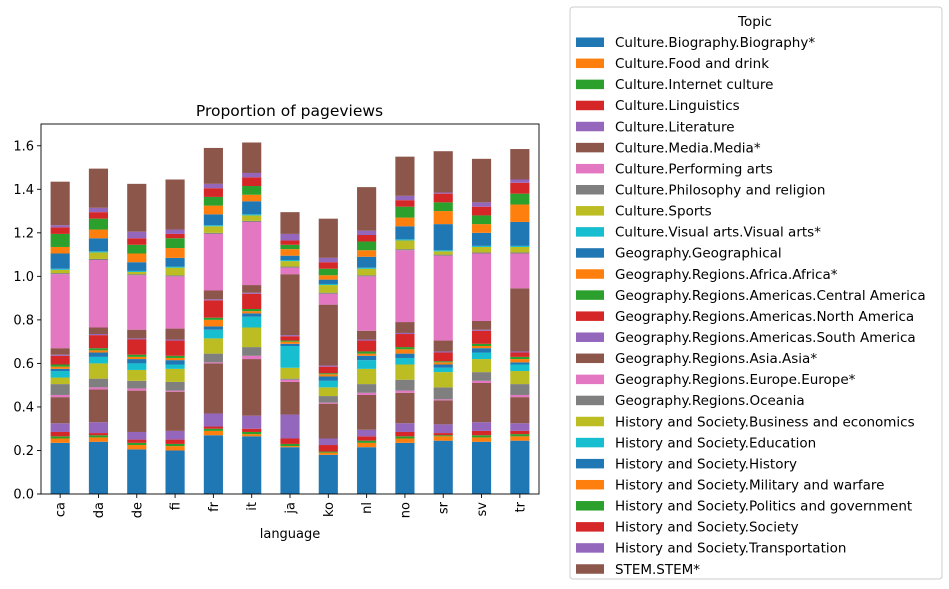 Image resolution: width=949 pixels, height=589 pixels. I want to click on y-tick-label: 1.2, so click(23, 233).